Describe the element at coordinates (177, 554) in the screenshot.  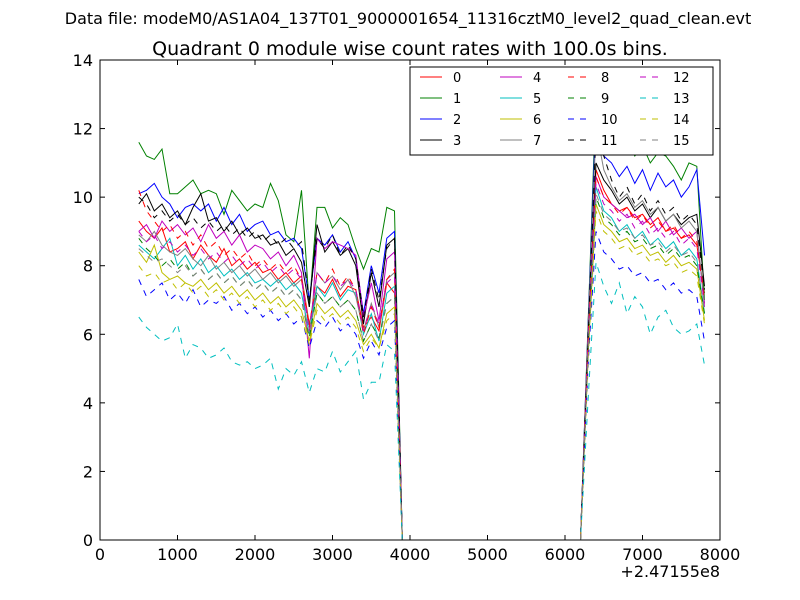
I see `x-tick-label: 1000` at that location.